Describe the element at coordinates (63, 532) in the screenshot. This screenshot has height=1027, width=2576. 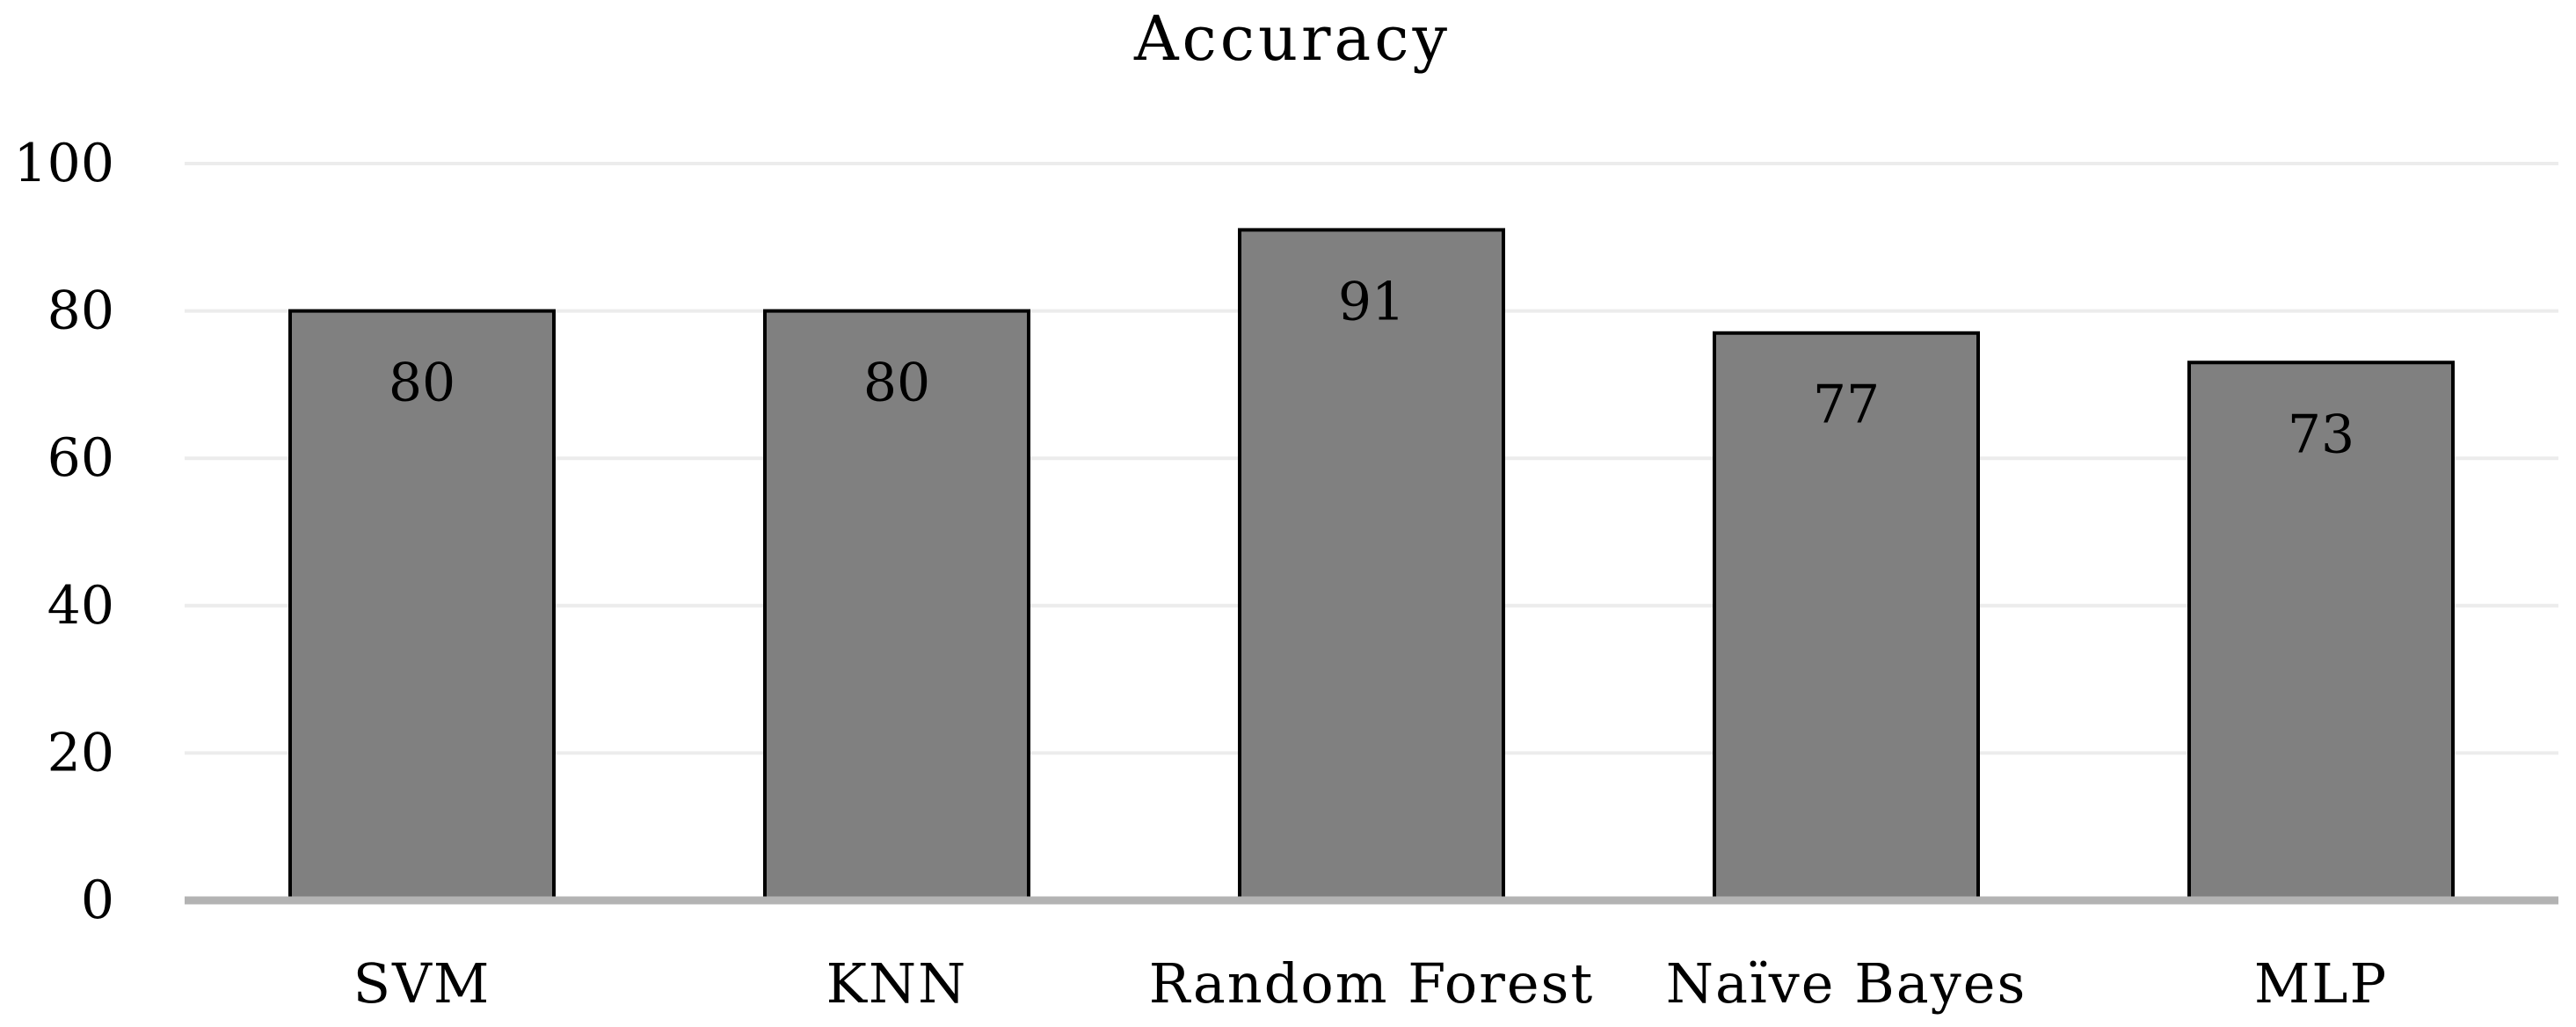
I see `y-axis-tick-labels: 0 20 40 60 80 100` at that location.